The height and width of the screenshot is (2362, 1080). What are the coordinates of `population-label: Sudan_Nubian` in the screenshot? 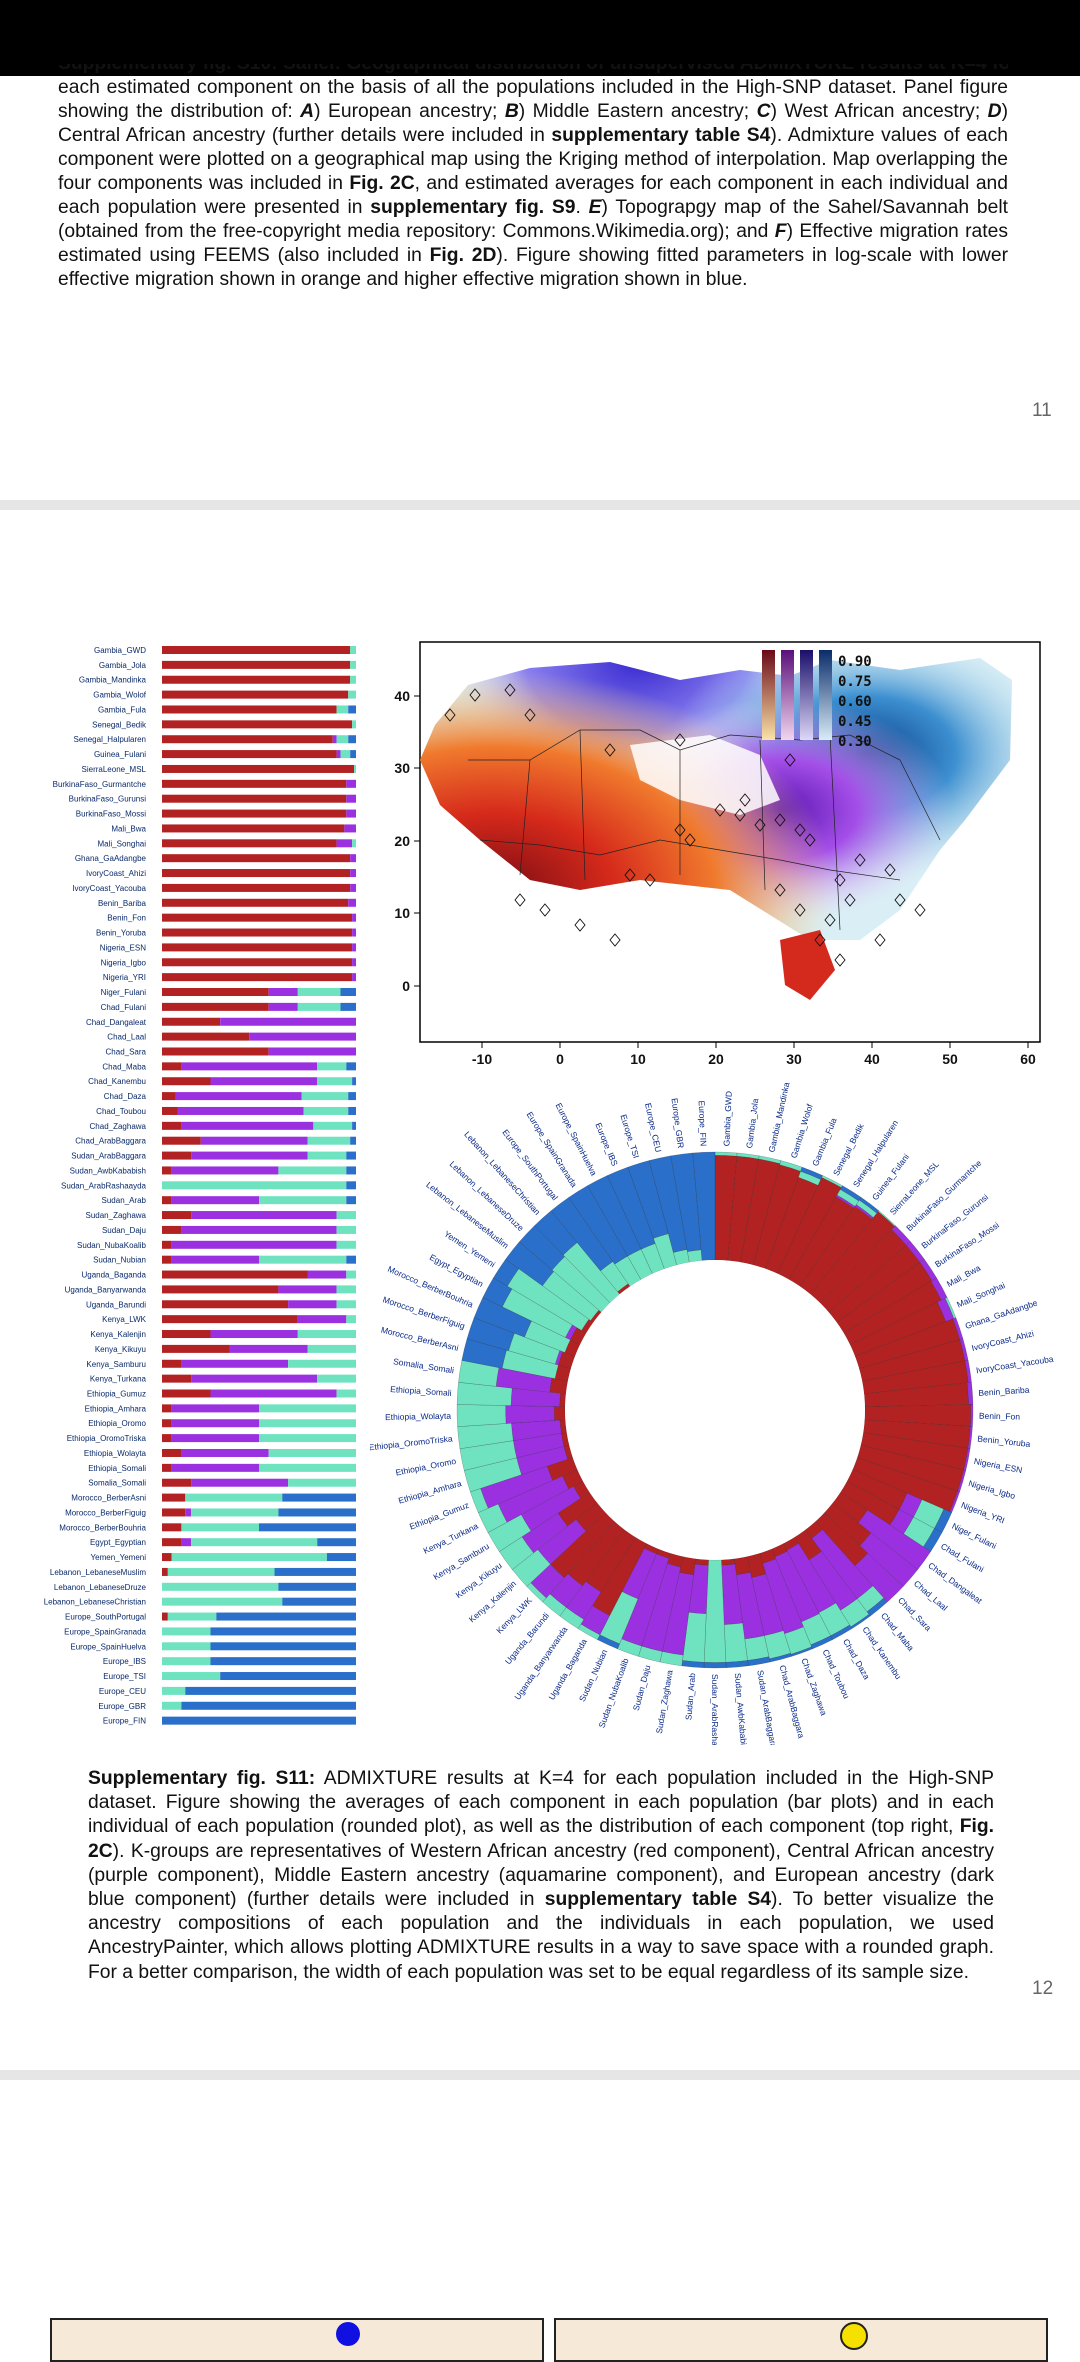 It's located at (119, 1260).